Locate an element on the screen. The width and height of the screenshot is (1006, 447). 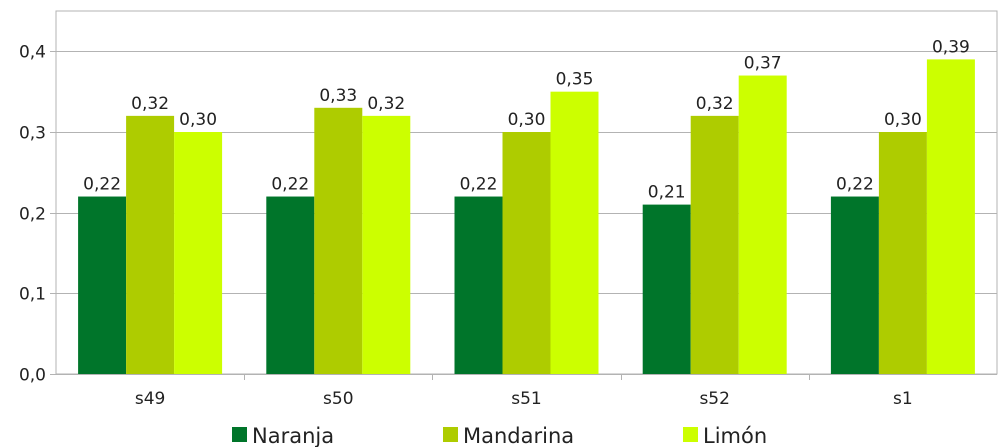
bar-mandarina-s52 is located at coordinates (714, 244).